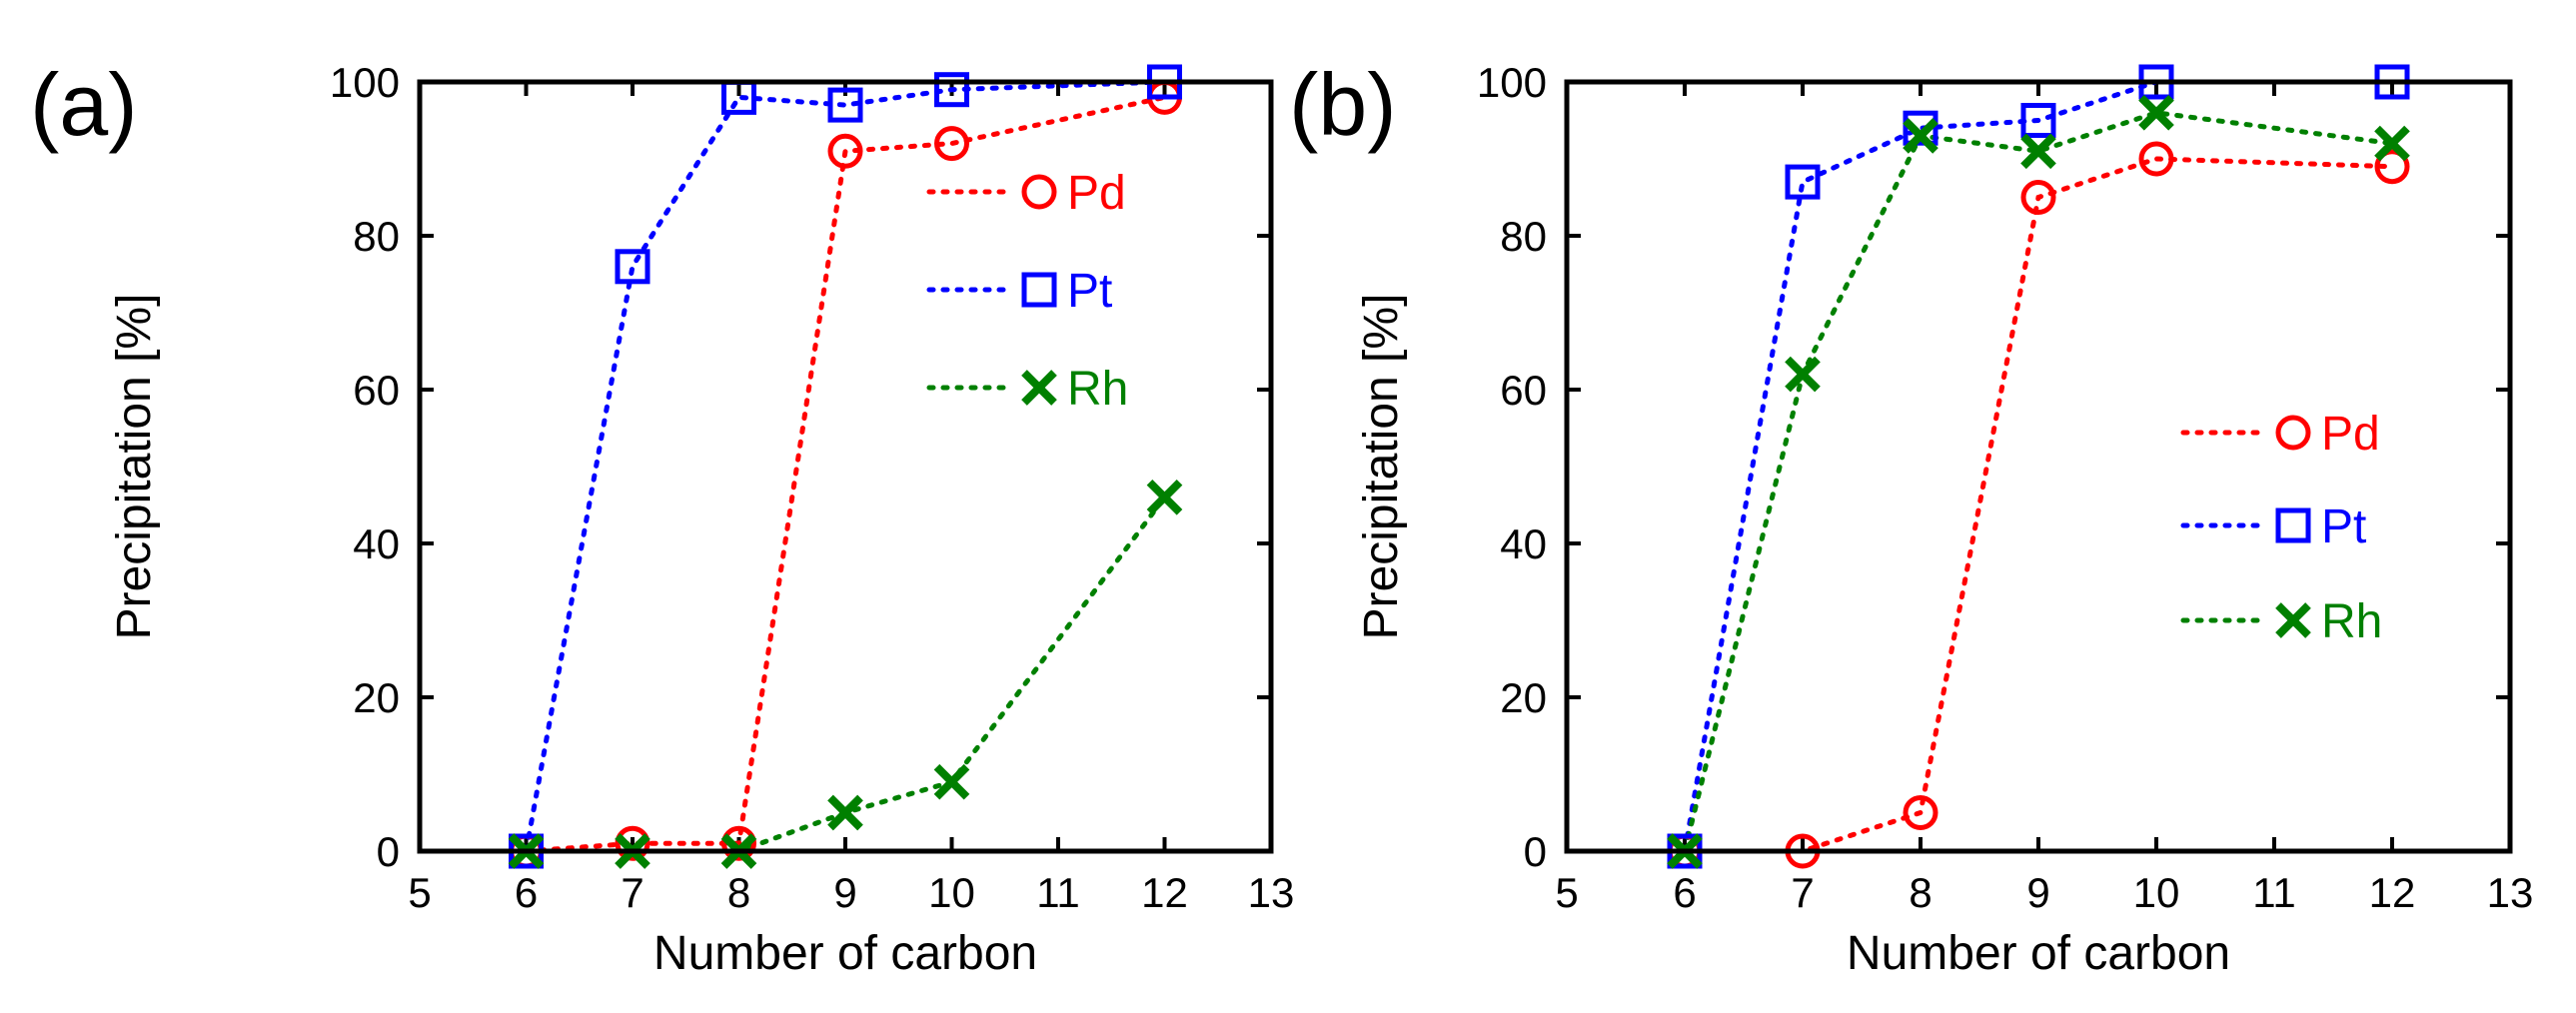 Image resolution: width=2576 pixels, height=1013 pixels. What do you see at coordinates (845, 674) in the screenshot?
I see `series-line-rh` at bounding box center [845, 674].